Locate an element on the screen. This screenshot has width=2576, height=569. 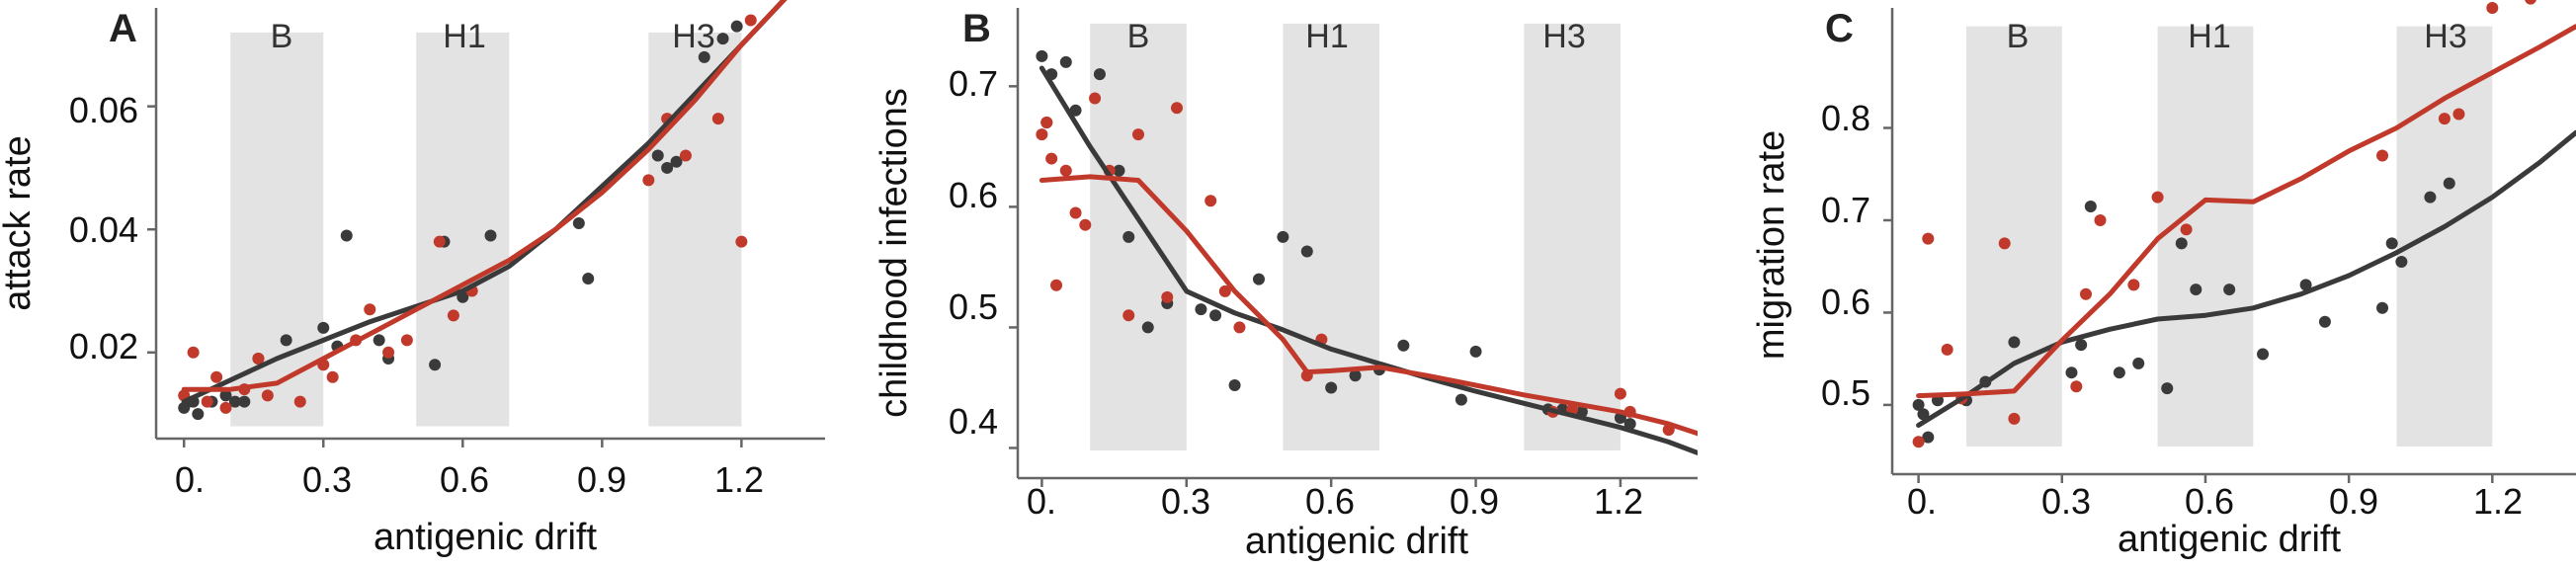
panel-b-band-label-h3: H3 is located at coordinates (1563, 36).